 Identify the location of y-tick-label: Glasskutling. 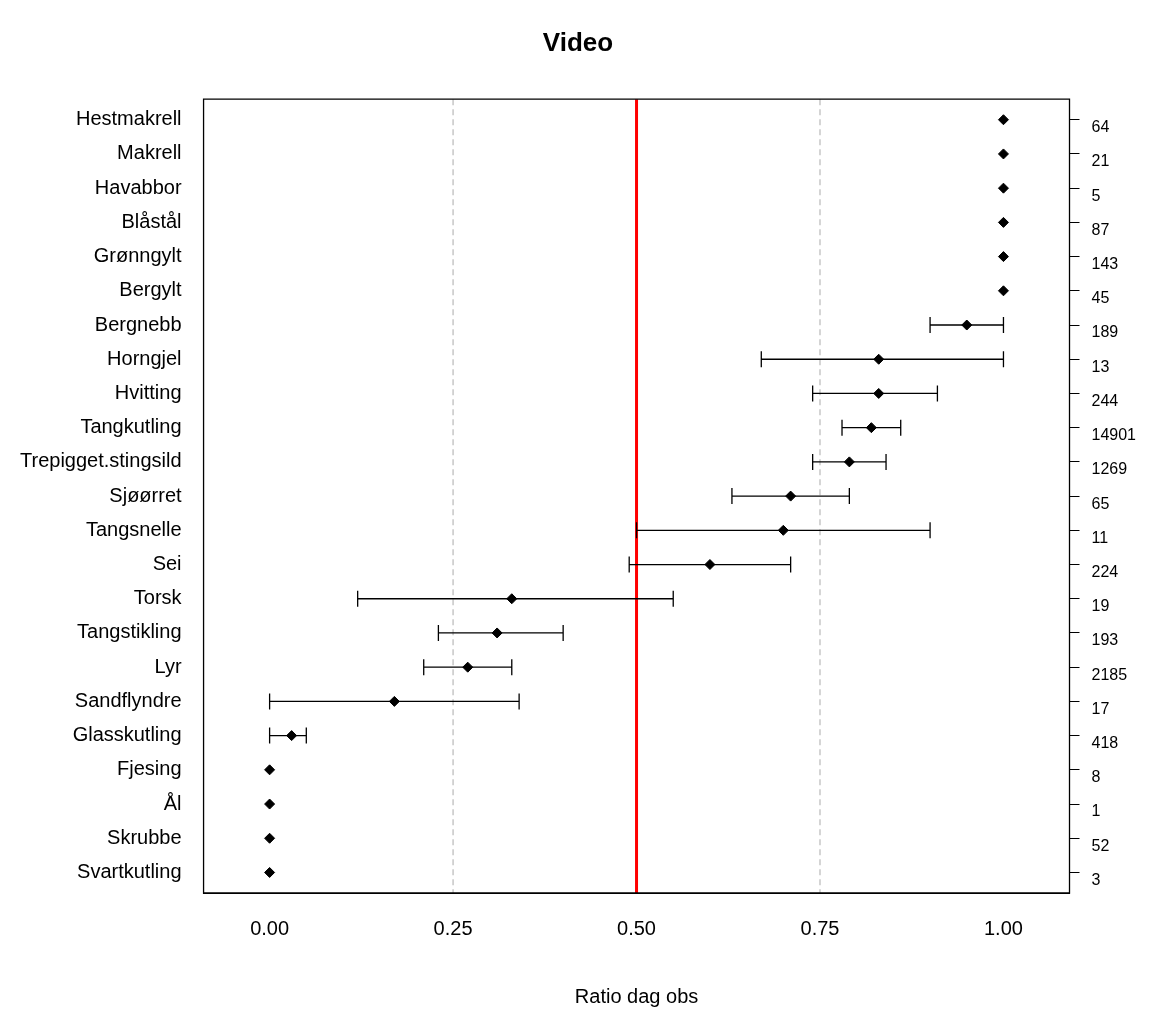
(127, 734).